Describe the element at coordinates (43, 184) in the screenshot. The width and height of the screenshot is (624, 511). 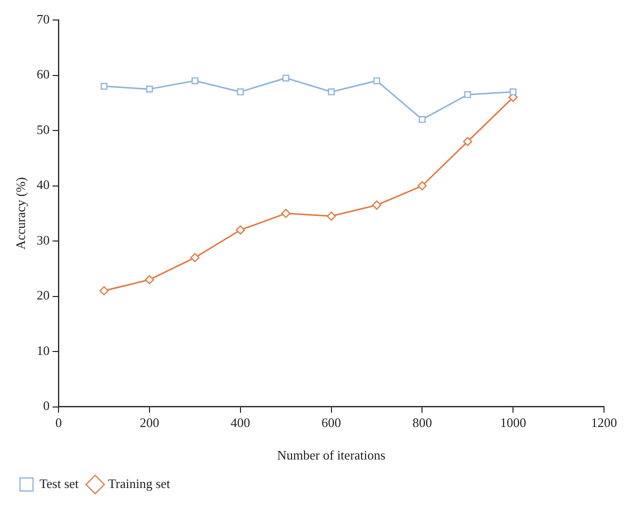
I see `y-tick-label: 40` at that location.